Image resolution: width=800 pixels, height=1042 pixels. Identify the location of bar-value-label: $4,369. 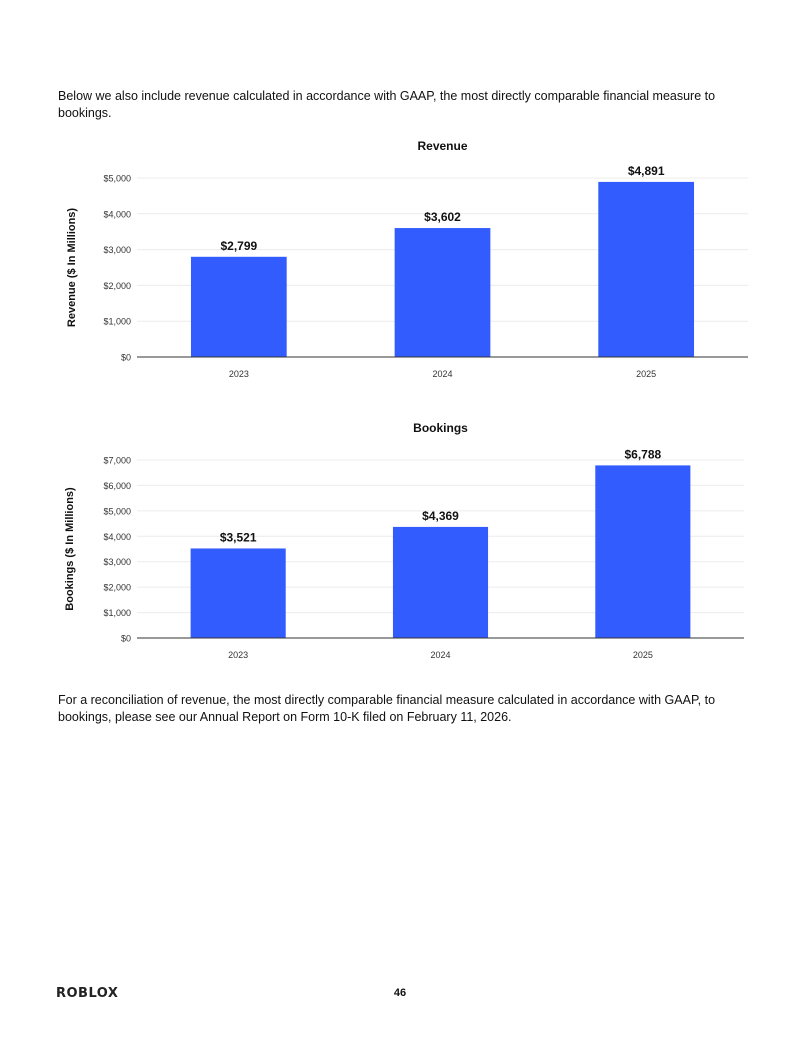
(440, 516).